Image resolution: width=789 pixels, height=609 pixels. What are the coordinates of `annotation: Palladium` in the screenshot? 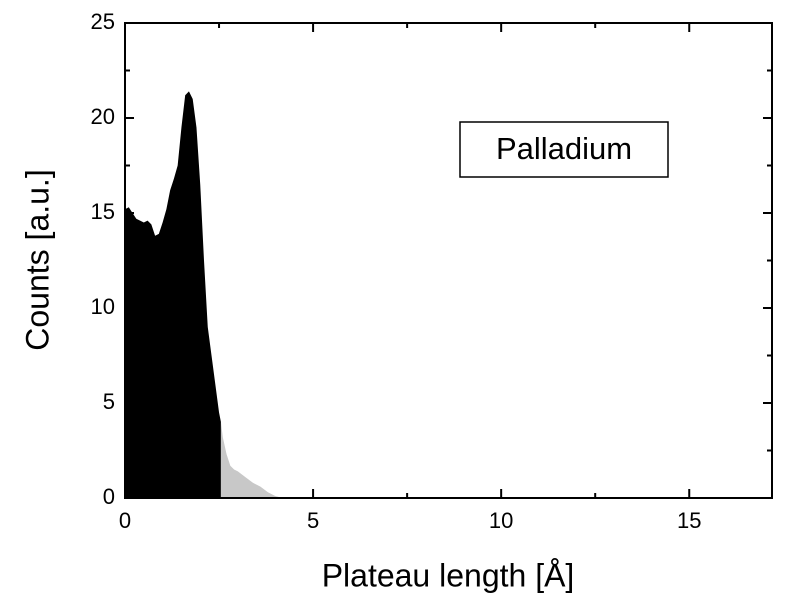 It's located at (564, 148).